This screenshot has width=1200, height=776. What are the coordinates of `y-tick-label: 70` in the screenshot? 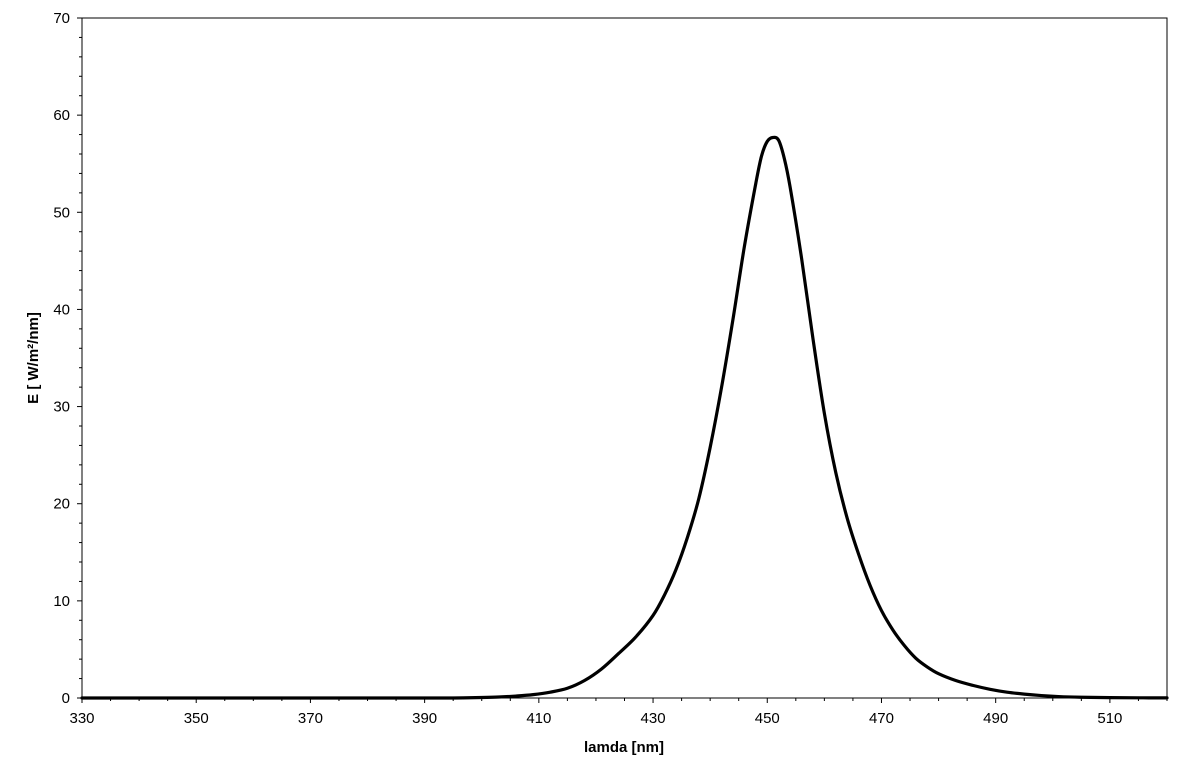 It's located at (61, 18).